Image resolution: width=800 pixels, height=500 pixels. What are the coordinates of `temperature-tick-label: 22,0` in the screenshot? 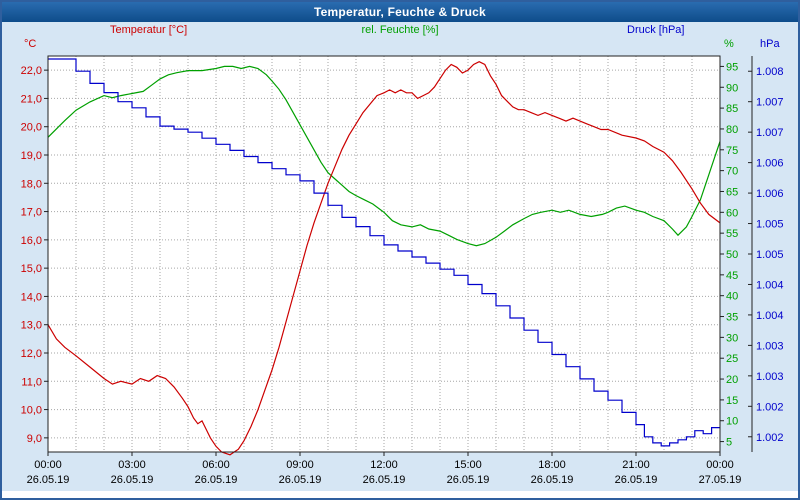 It's located at (31, 71).